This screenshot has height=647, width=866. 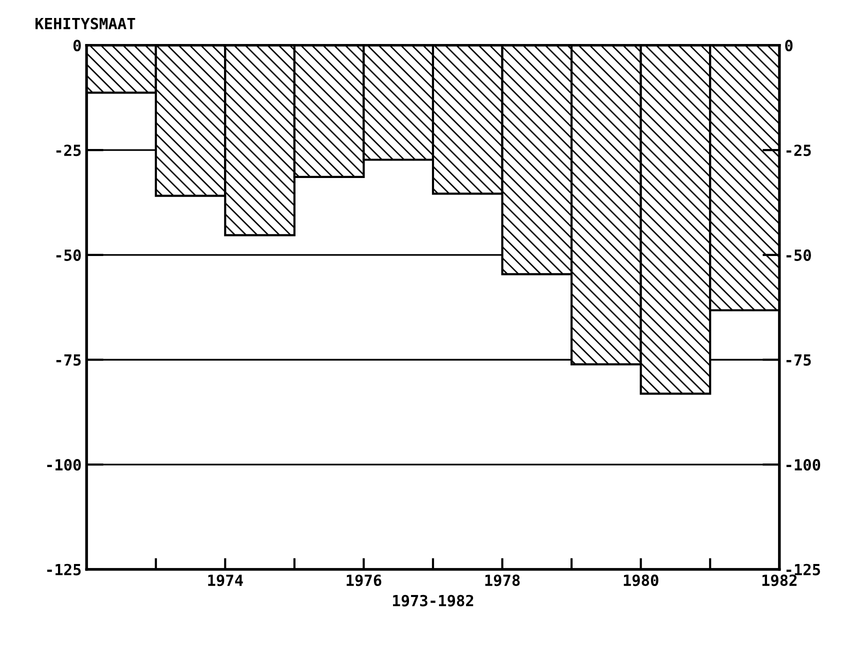 I want to click on y-tick-label: 0, so click(x=77, y=46).